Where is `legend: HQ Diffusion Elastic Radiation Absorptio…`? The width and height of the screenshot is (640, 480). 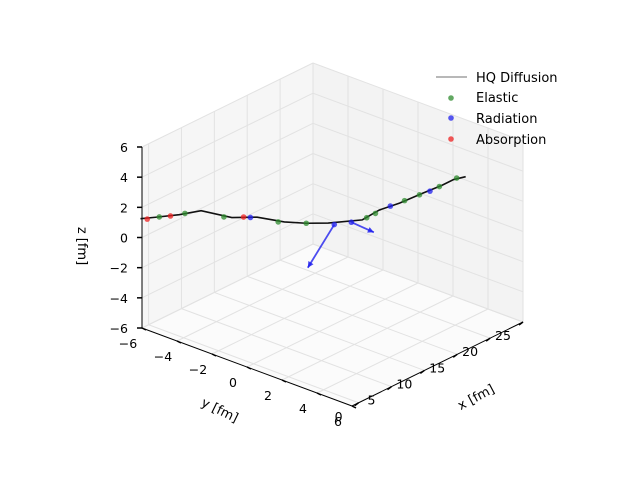 legend: HQ Diffusion Elastic Radiation Absorptio… is located at coordinates (497, 109).